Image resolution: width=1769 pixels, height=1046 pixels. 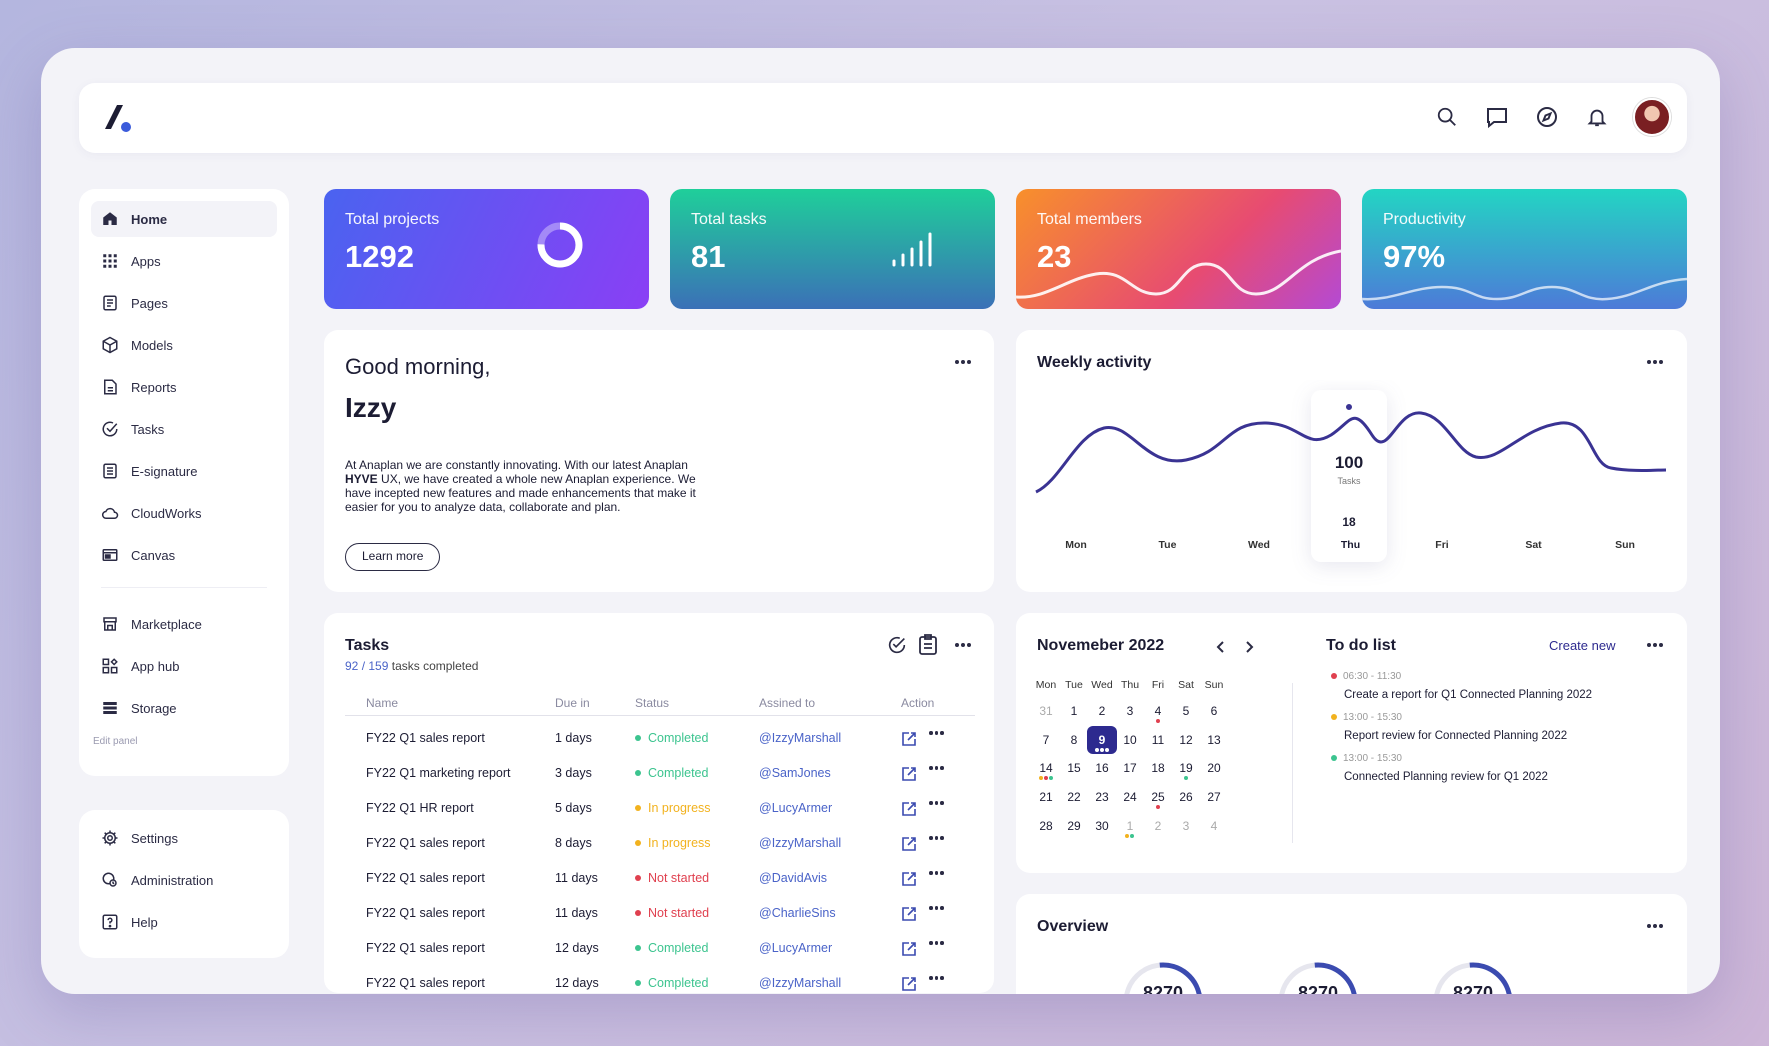 I want to click on sidebar-item-canvas: Canvas, so click(x=184, y=555).